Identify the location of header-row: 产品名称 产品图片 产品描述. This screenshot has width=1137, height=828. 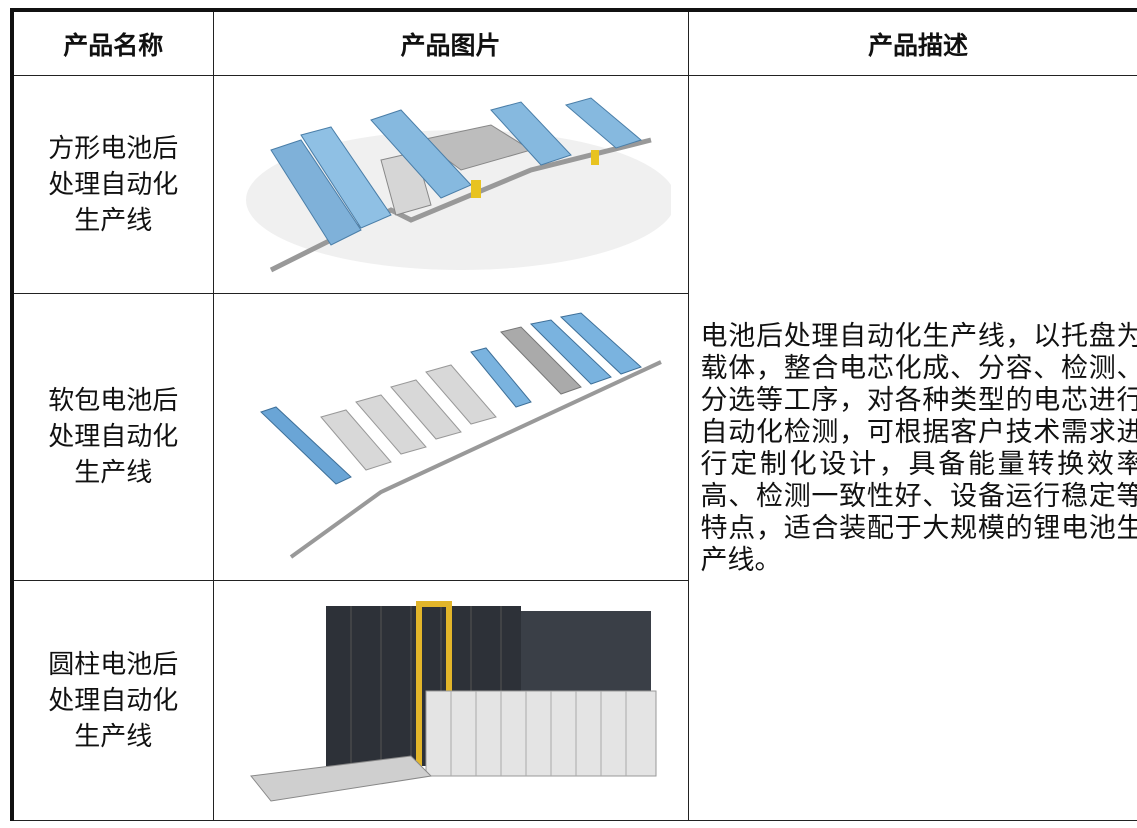
(573, 42).